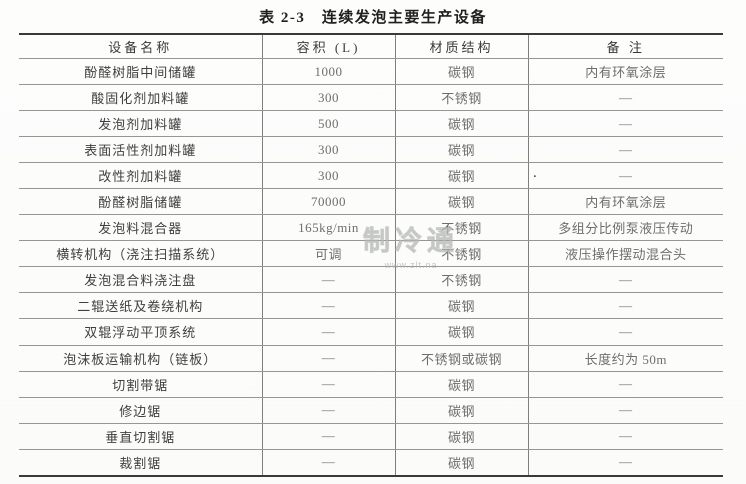 The height and width of the screenshot is (484, 746). Describe the element at coordinates (141, 254) in the screenshot. I see `equipment-name-cell: 横转机构（浇注扫描系统）` at that location.